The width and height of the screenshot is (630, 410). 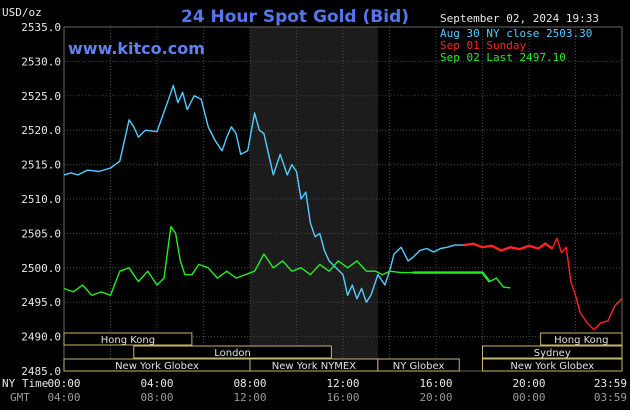 I want to click on x-tick-label-ny: 08:00, so click(x=249, y=383).